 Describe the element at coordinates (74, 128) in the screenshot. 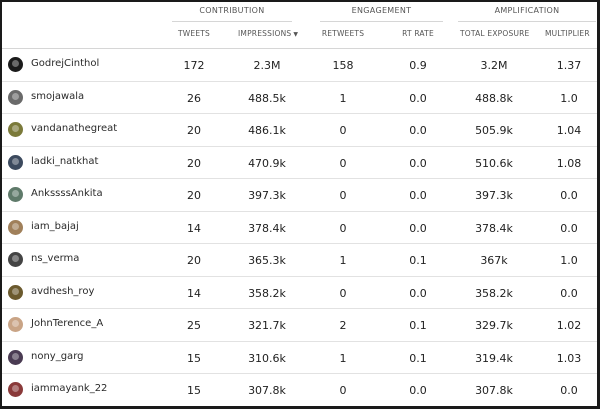

I see `user-handle: vandanathegreat` at that location.